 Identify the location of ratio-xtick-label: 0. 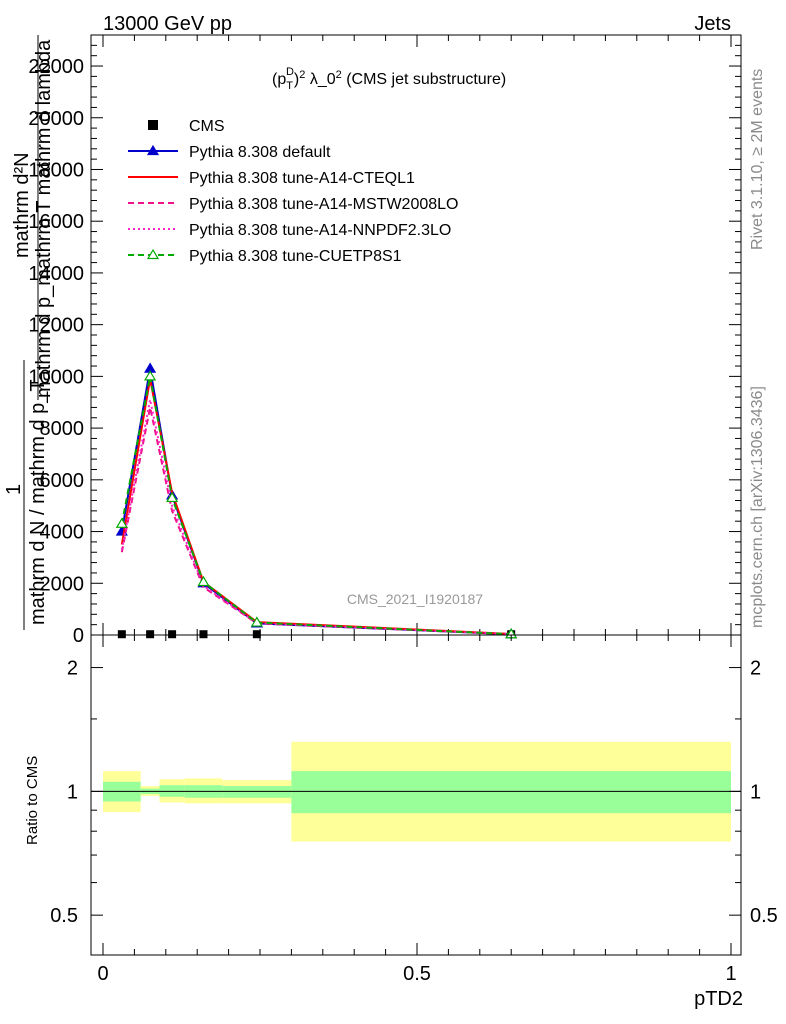
(102, 974).